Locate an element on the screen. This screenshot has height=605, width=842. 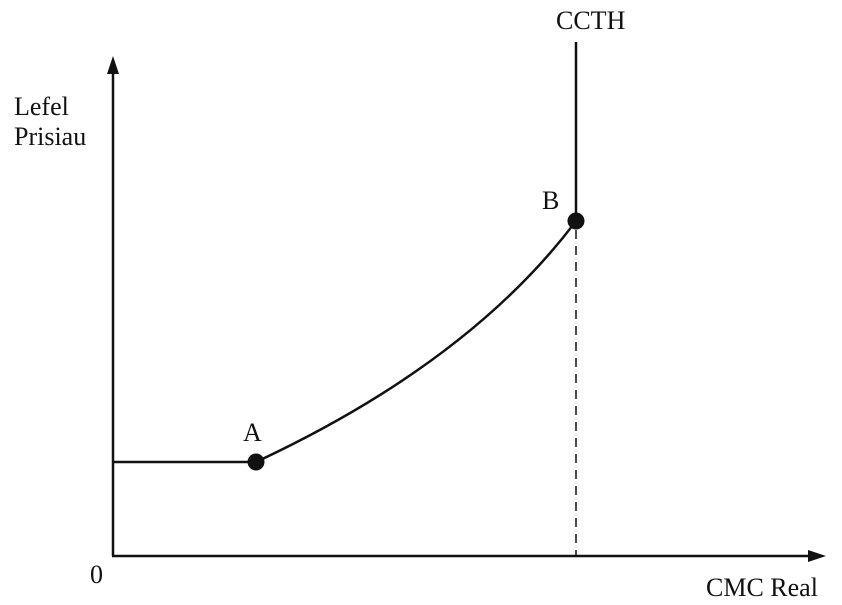
point-b-label: B is located at coordinates (551, 200).